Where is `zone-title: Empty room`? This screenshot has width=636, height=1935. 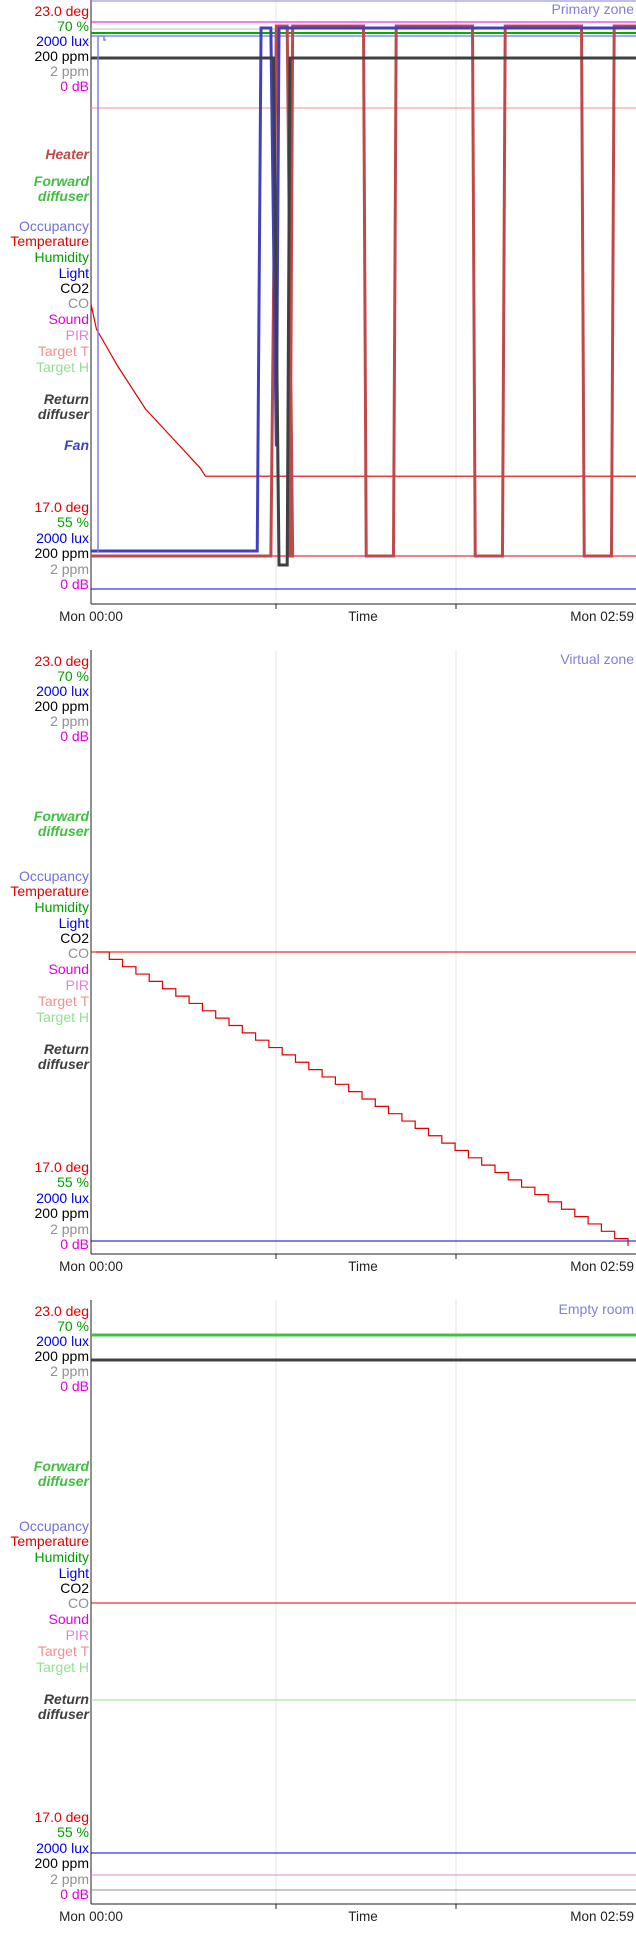 zone-title: Empty room is located at coordinates (596, 1309).